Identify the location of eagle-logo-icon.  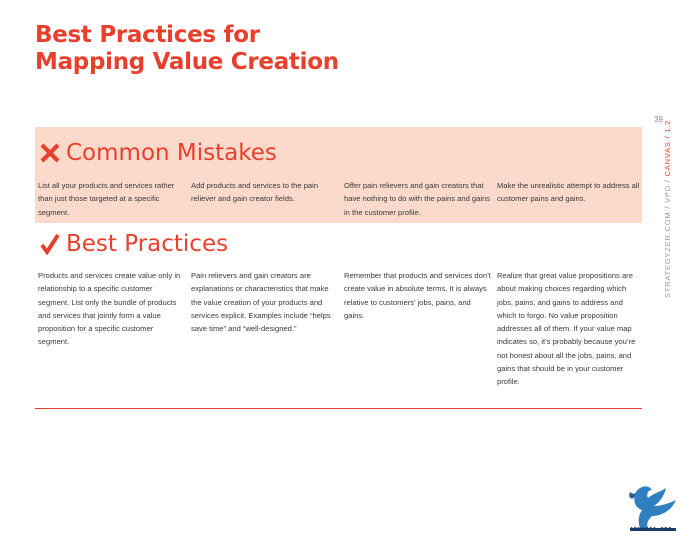
(652, 508).